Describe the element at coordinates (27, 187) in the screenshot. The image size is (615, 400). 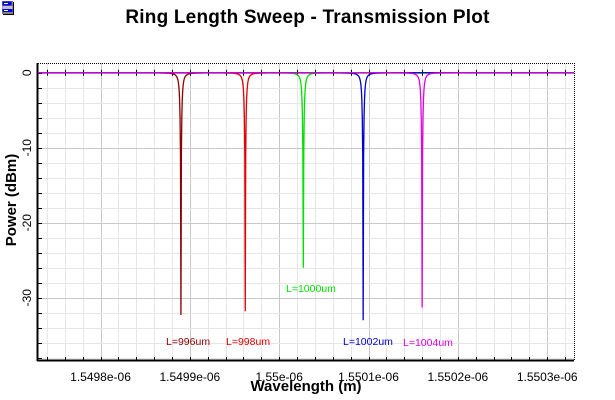
I see `y-tick-labels: 0 -10 -20 -30` at that location.